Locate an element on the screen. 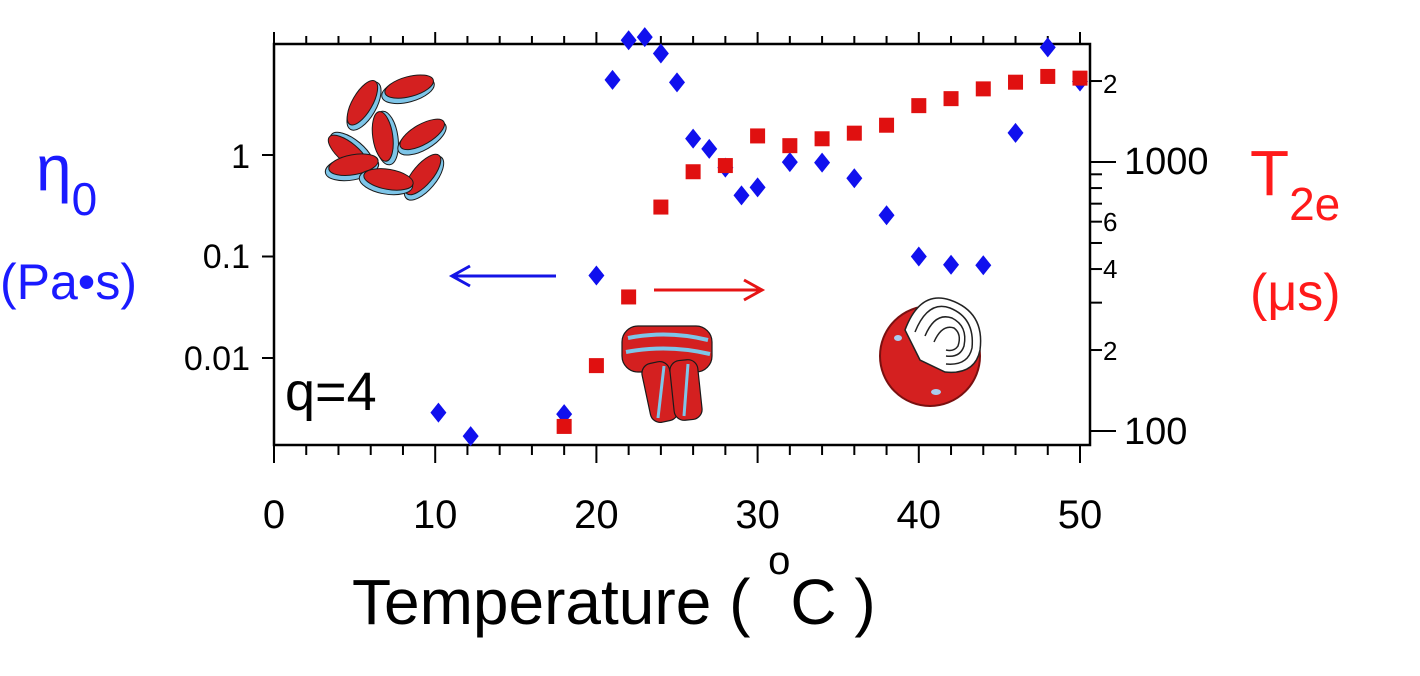 The height and width of the screenshot is (676, 1420). stacked-bilayer-illustration is located at coordinates (667, 374).